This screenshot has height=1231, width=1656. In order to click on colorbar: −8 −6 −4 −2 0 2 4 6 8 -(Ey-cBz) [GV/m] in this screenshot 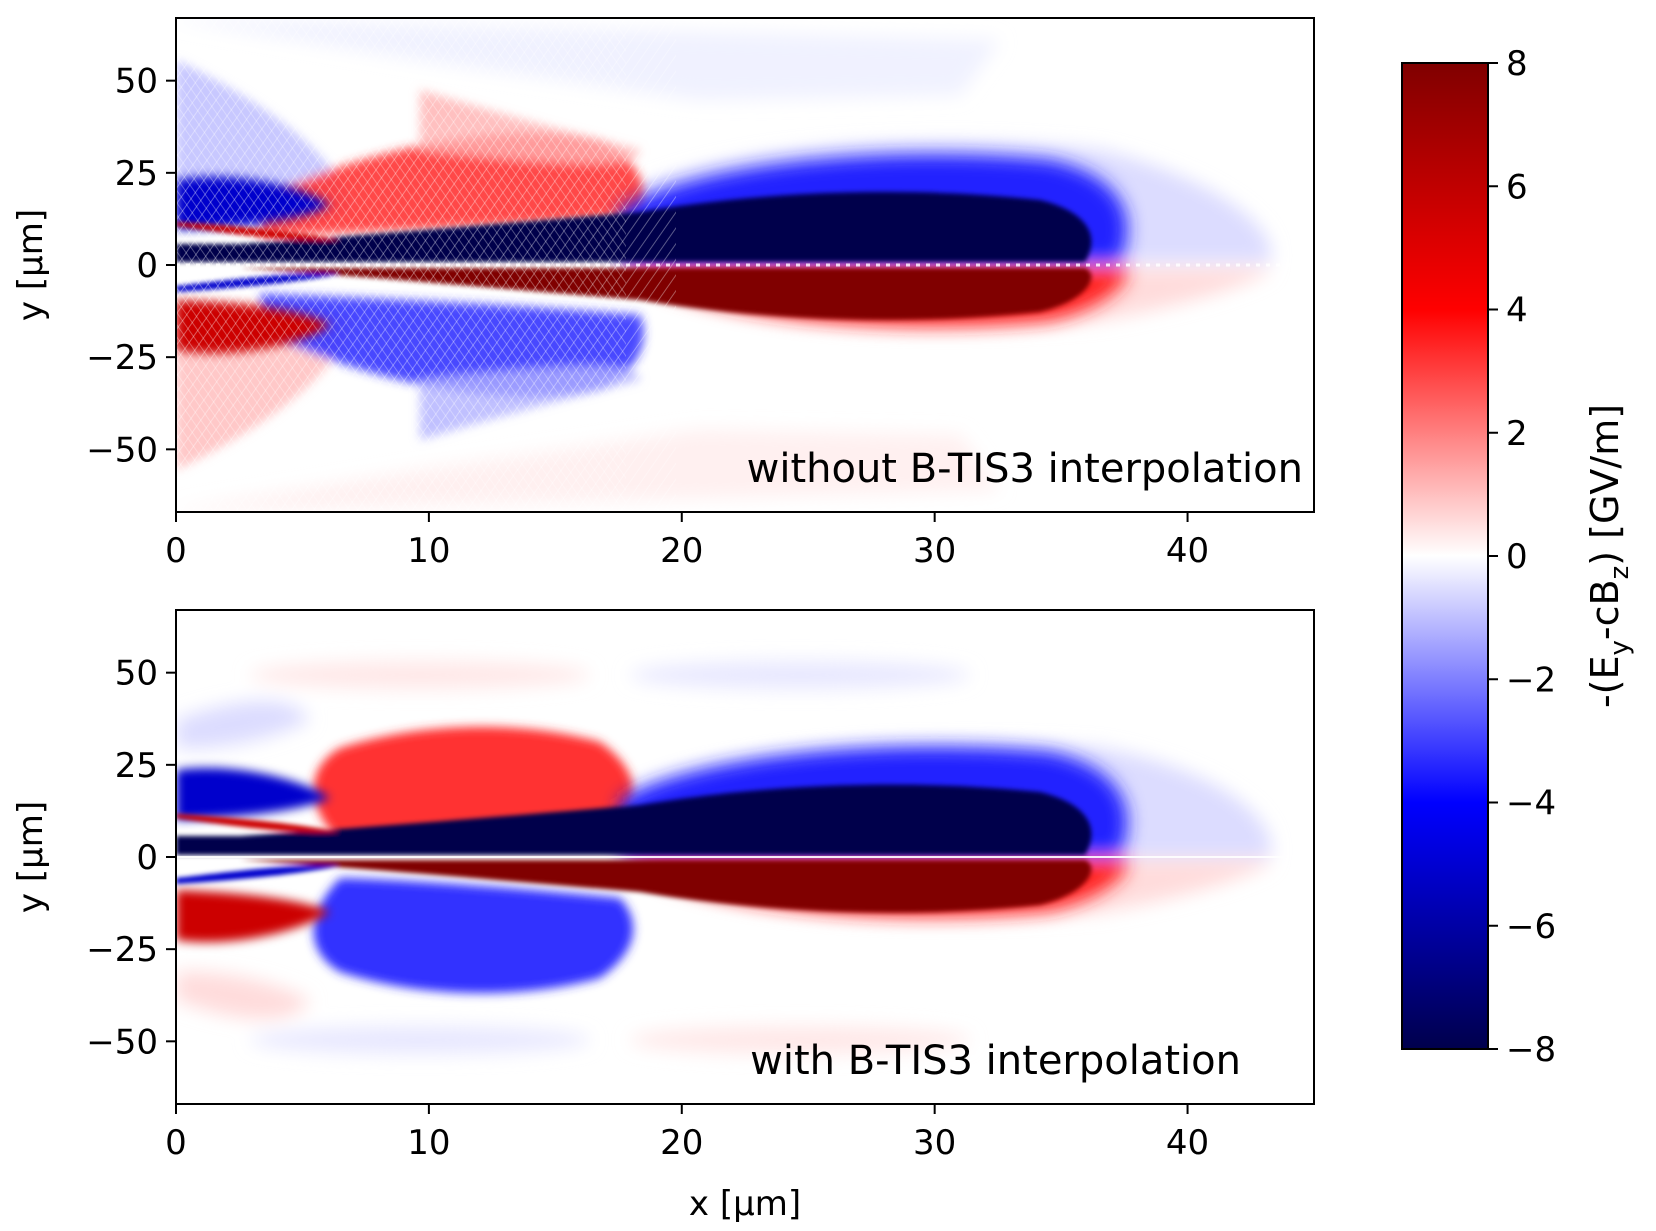, I will do `click(1518, 557)`.